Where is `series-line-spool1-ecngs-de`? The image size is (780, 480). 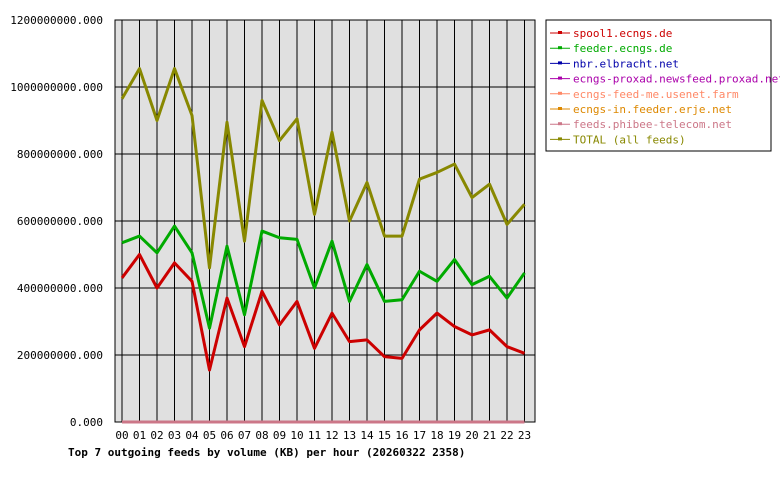
series-line-spool1-ecngs-de is located at coordinates (323, 312).